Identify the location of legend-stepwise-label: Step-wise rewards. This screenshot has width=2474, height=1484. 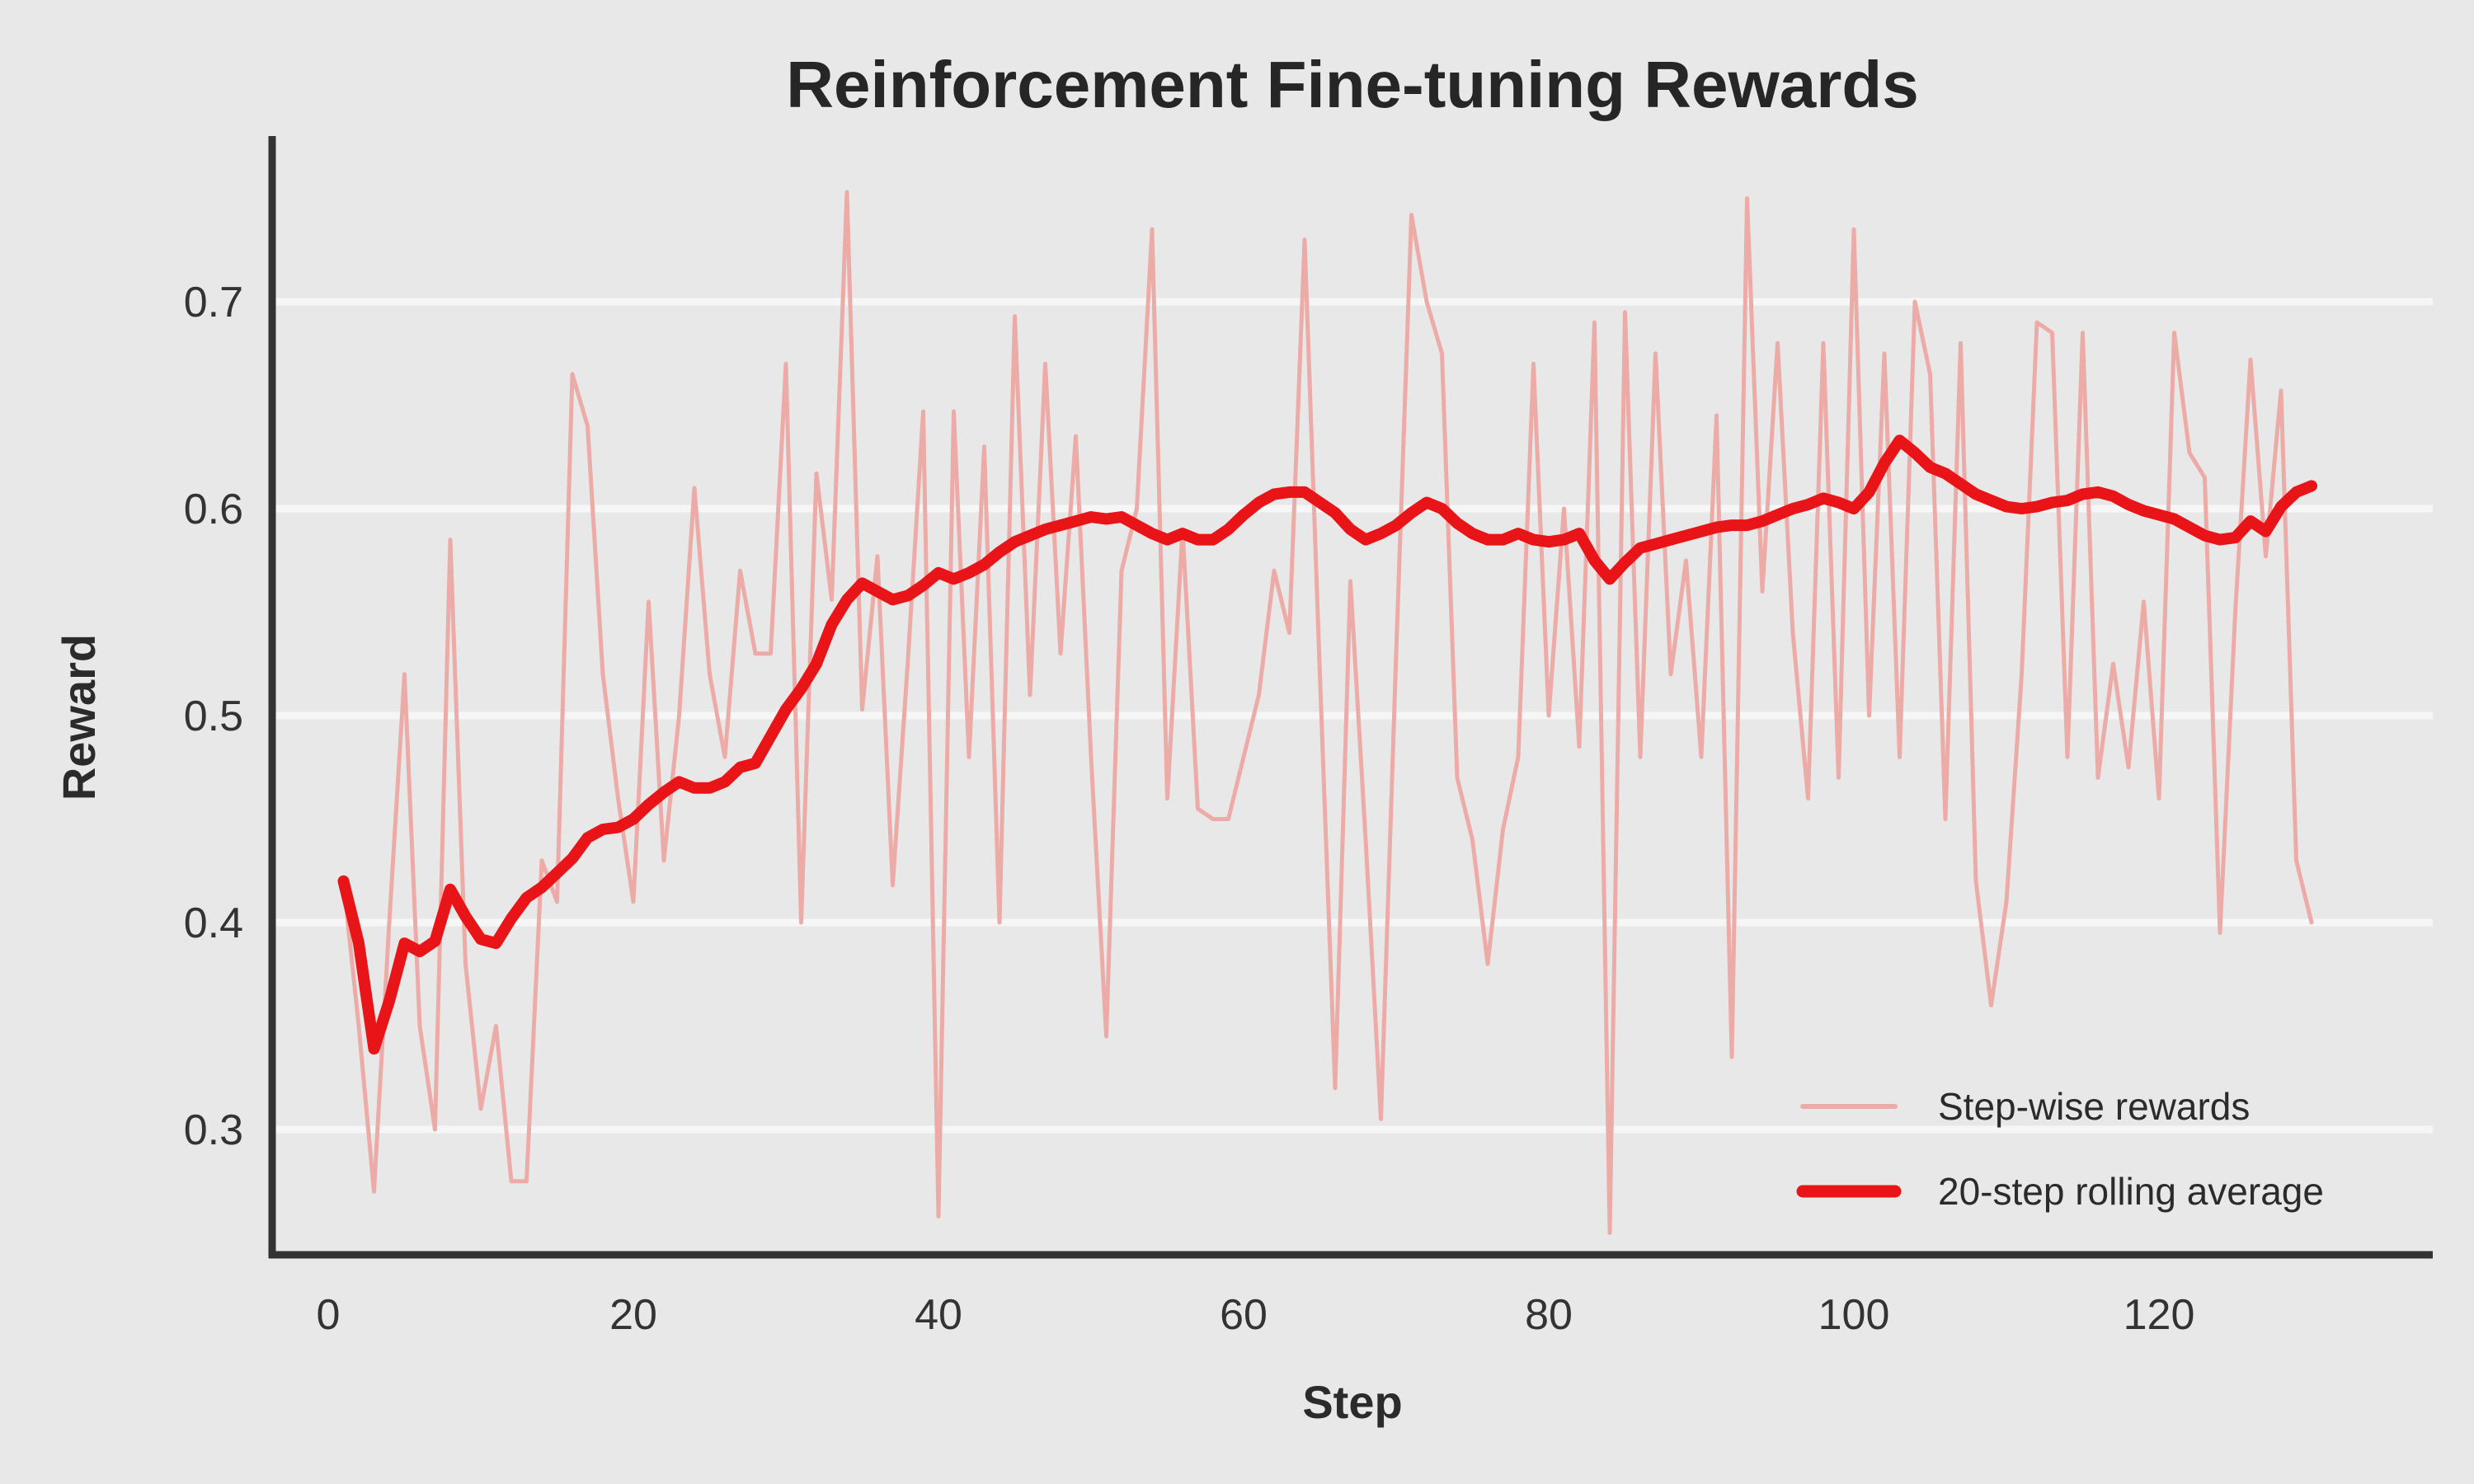
(2094, 1106).